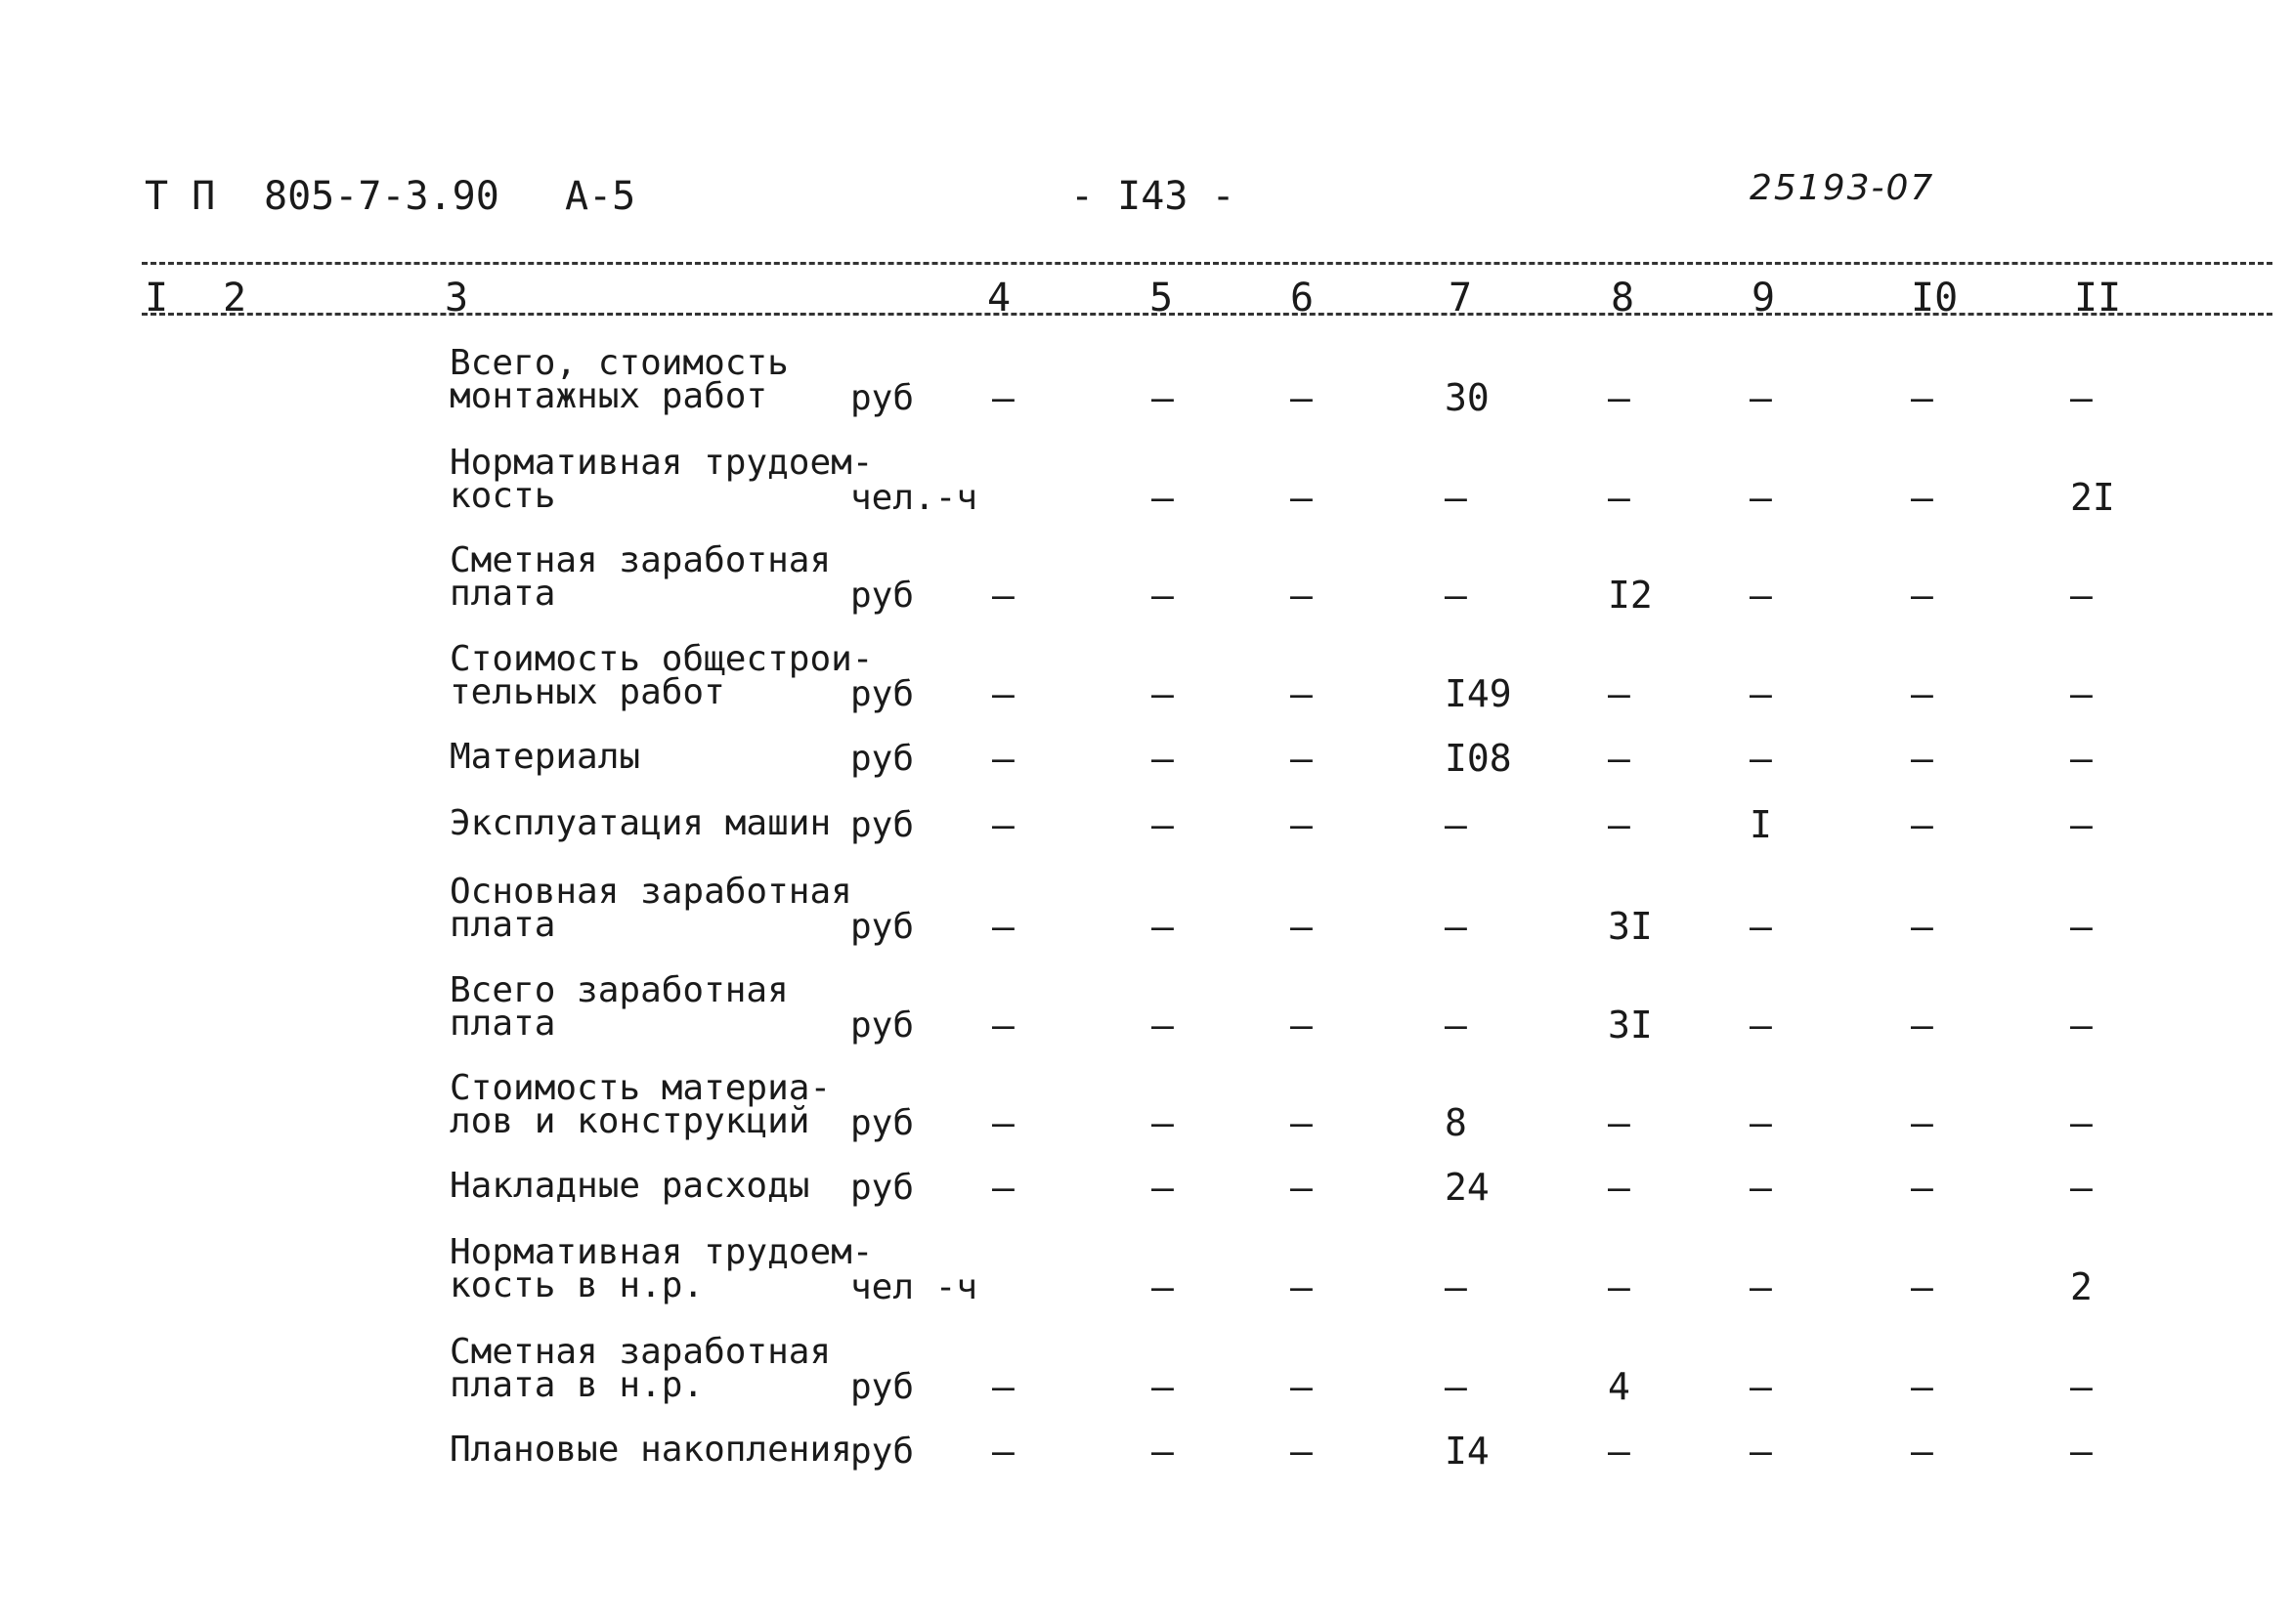 Image resolution: width=2292 pixels, height=1624 pixels. Describe the element at coordinates (1456, 1123) in the screenshot. I see `value-cell: 8` at that location.